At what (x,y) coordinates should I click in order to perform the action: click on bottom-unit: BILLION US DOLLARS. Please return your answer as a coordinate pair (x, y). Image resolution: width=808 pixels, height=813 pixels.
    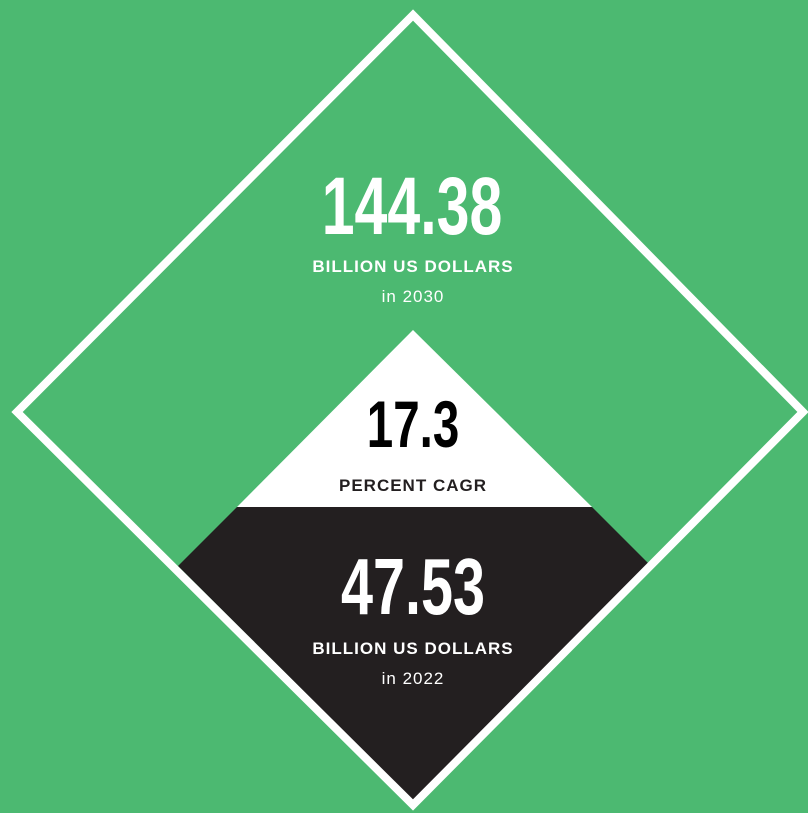
    Looking at the image, I should click on (412, 648).